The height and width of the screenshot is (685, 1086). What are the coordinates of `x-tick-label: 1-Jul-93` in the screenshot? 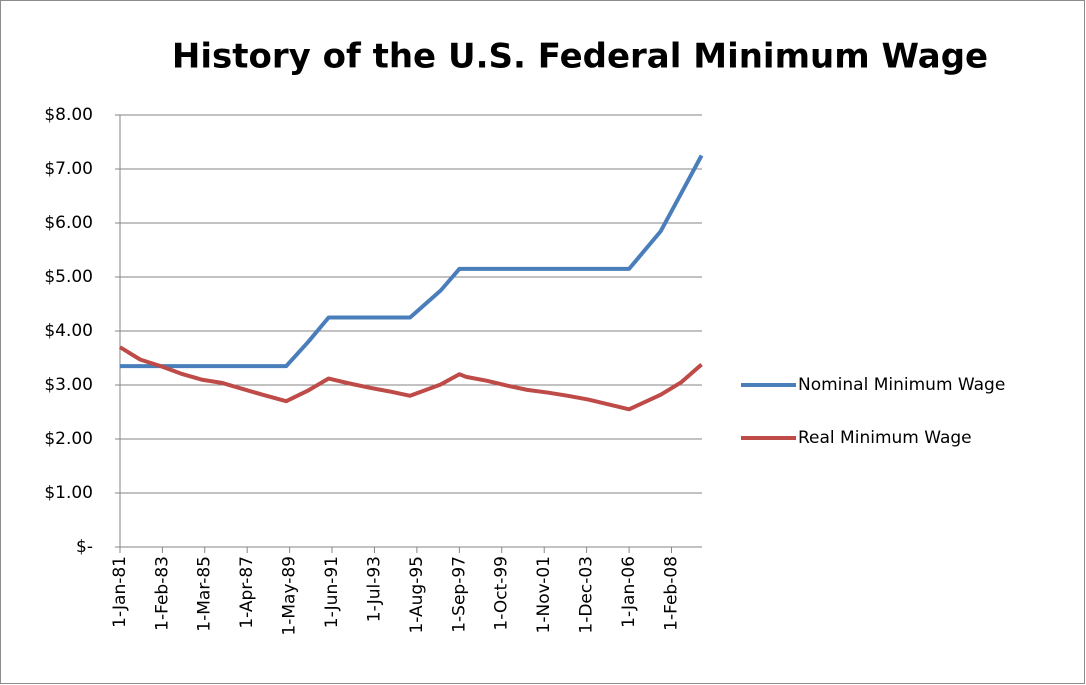 It's located at (374, 589).